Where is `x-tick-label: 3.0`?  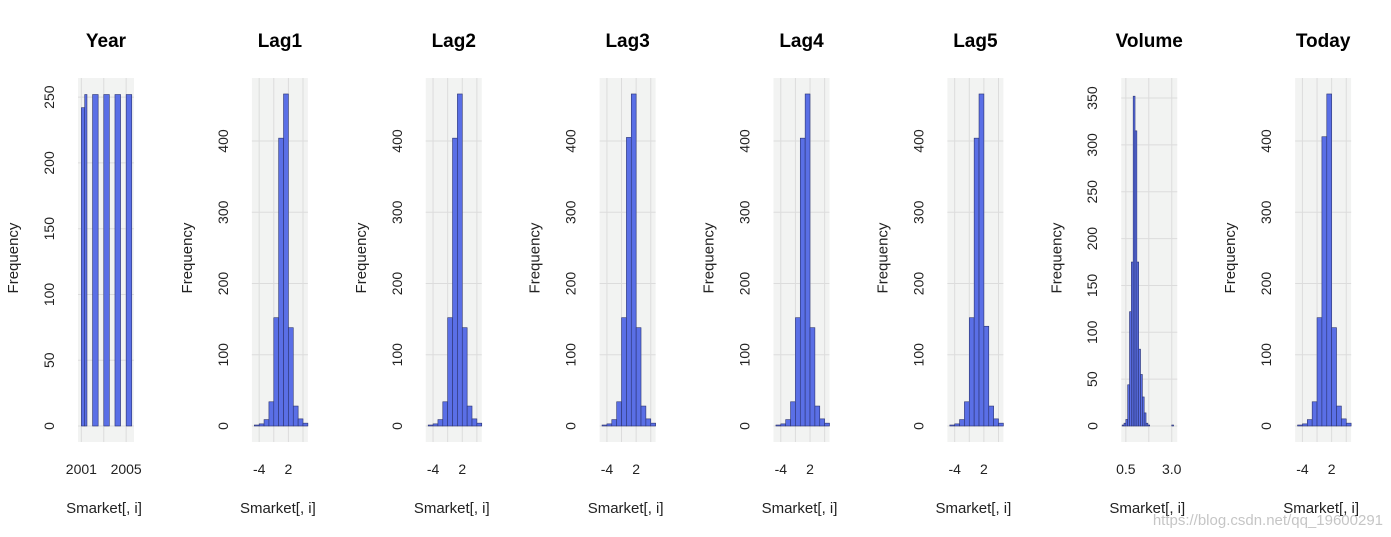 x-tick-label: 3.0 is located at coordinates (1172, 469).